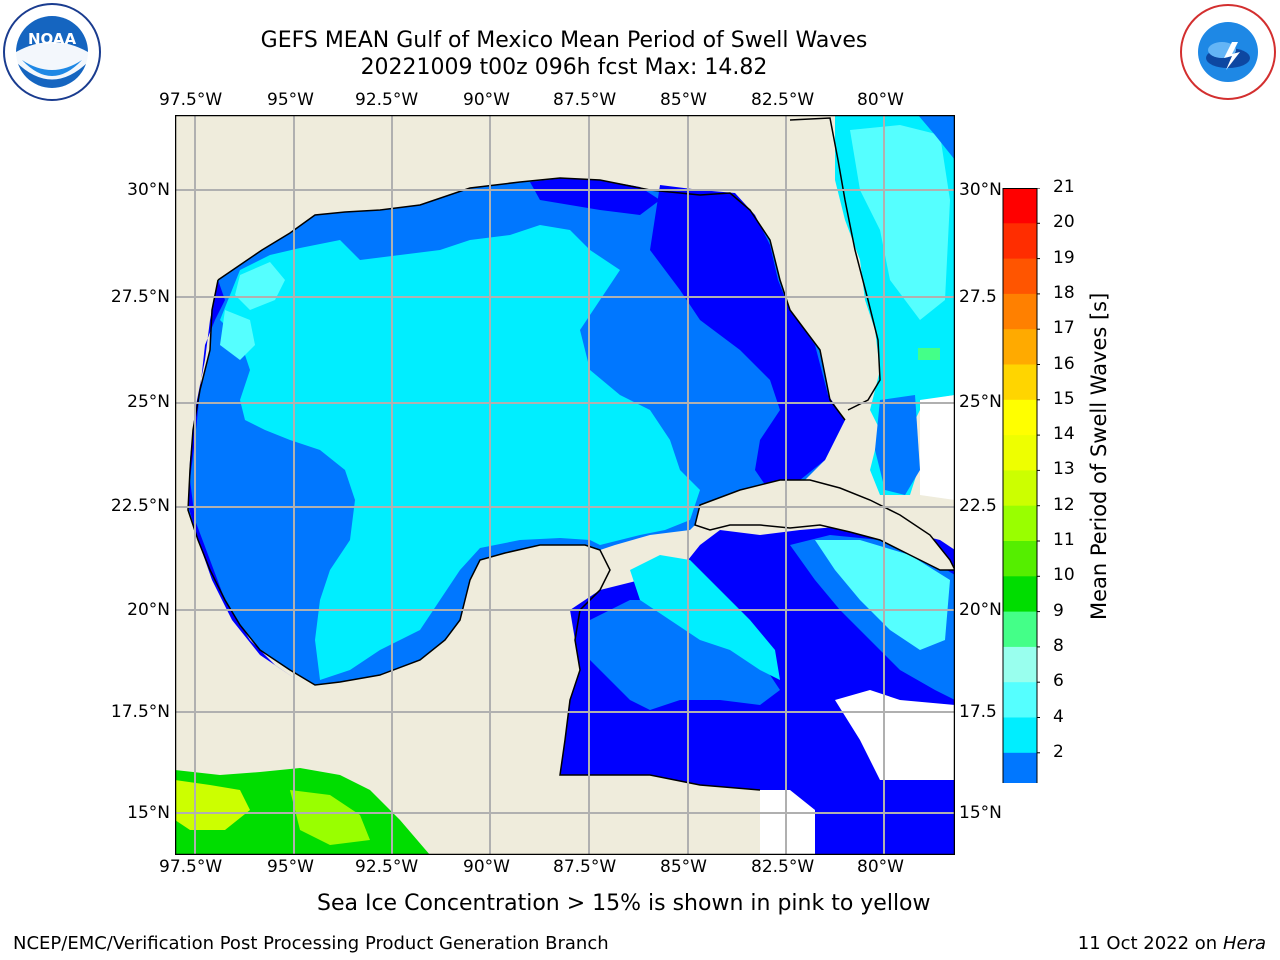  I want to click on lat-label-right: 25°N, so click(980, 402).